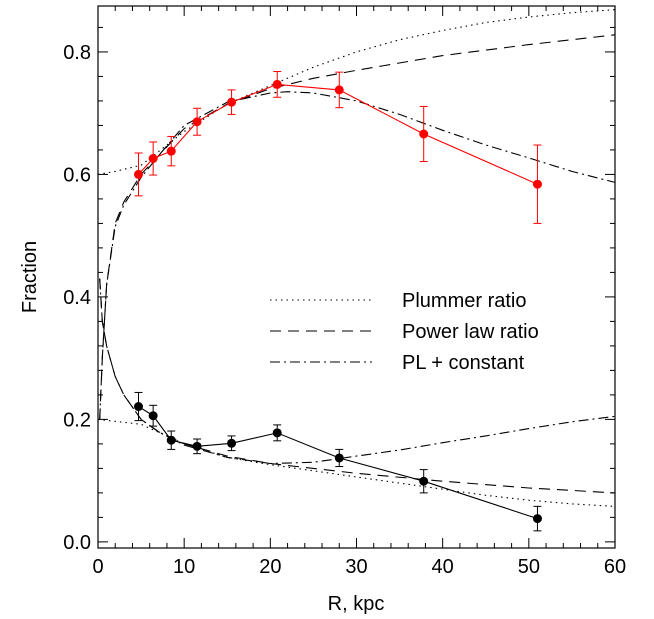 The width and height of the screenshot is (654, 619). I want to click on legend-label: Plummer ratio, so click(464, 301).